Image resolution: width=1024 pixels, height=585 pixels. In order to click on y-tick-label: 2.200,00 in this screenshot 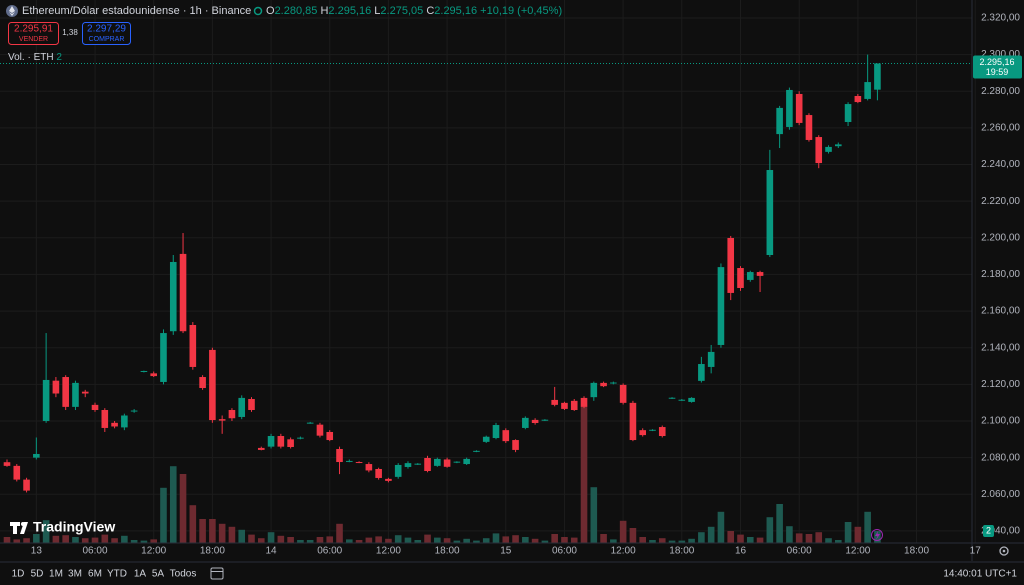, I will do `click(1000, 237)`.